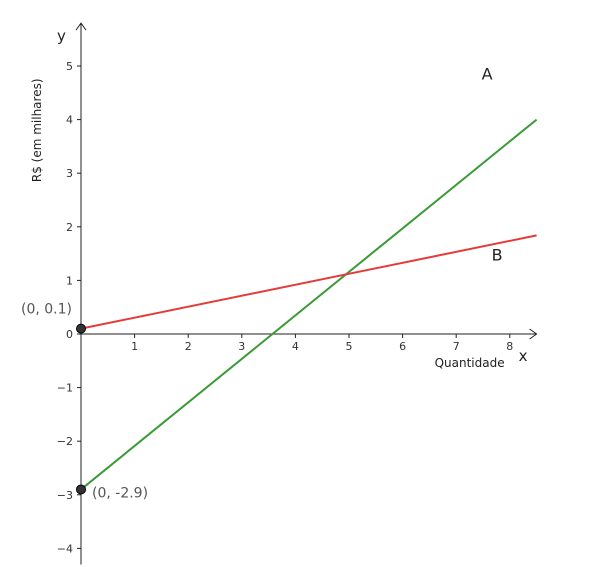 The image size is (599, 567). What do you see at coordinates (134, 346) in the screenshot?
I see `x-tick-label: 1` at bounding box center [134, 346].